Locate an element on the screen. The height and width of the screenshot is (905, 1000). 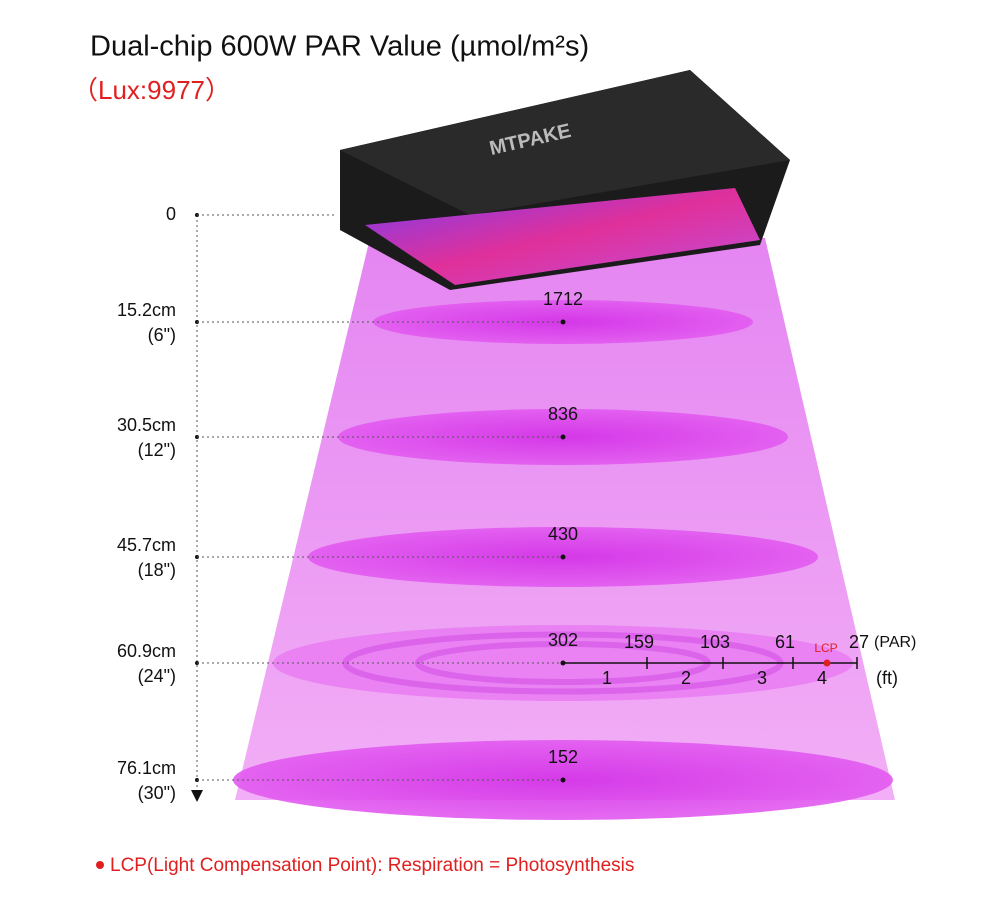
inch-label: (12") is located at coordinates (157, 450).